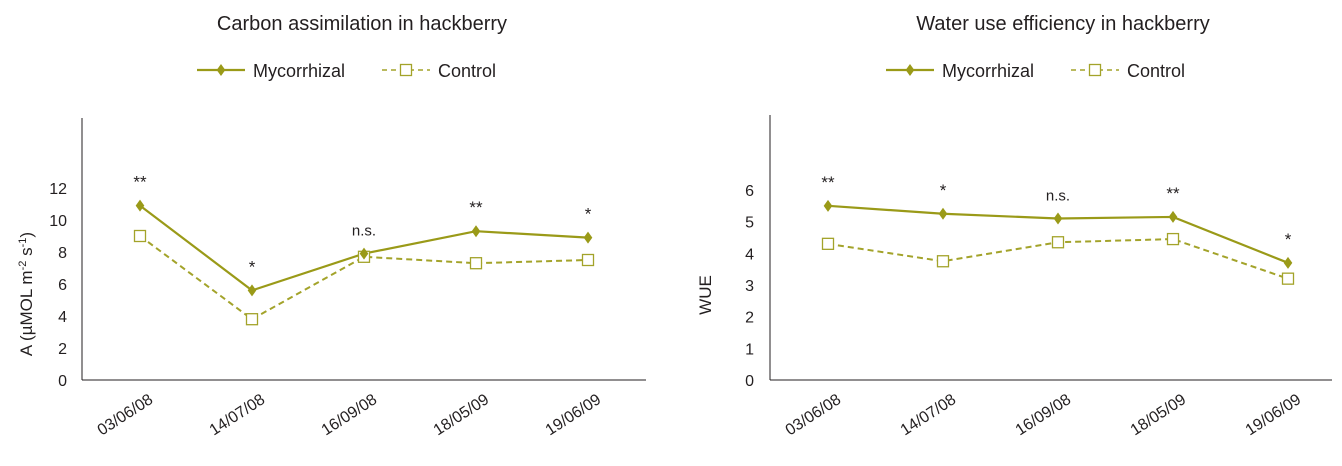 The width and height of the screenshot is (1342, 466). What do you see at coordinates (749, 349) in the screenshot?
I see `y-tick-label: 1` at bounding box center [749, 349].